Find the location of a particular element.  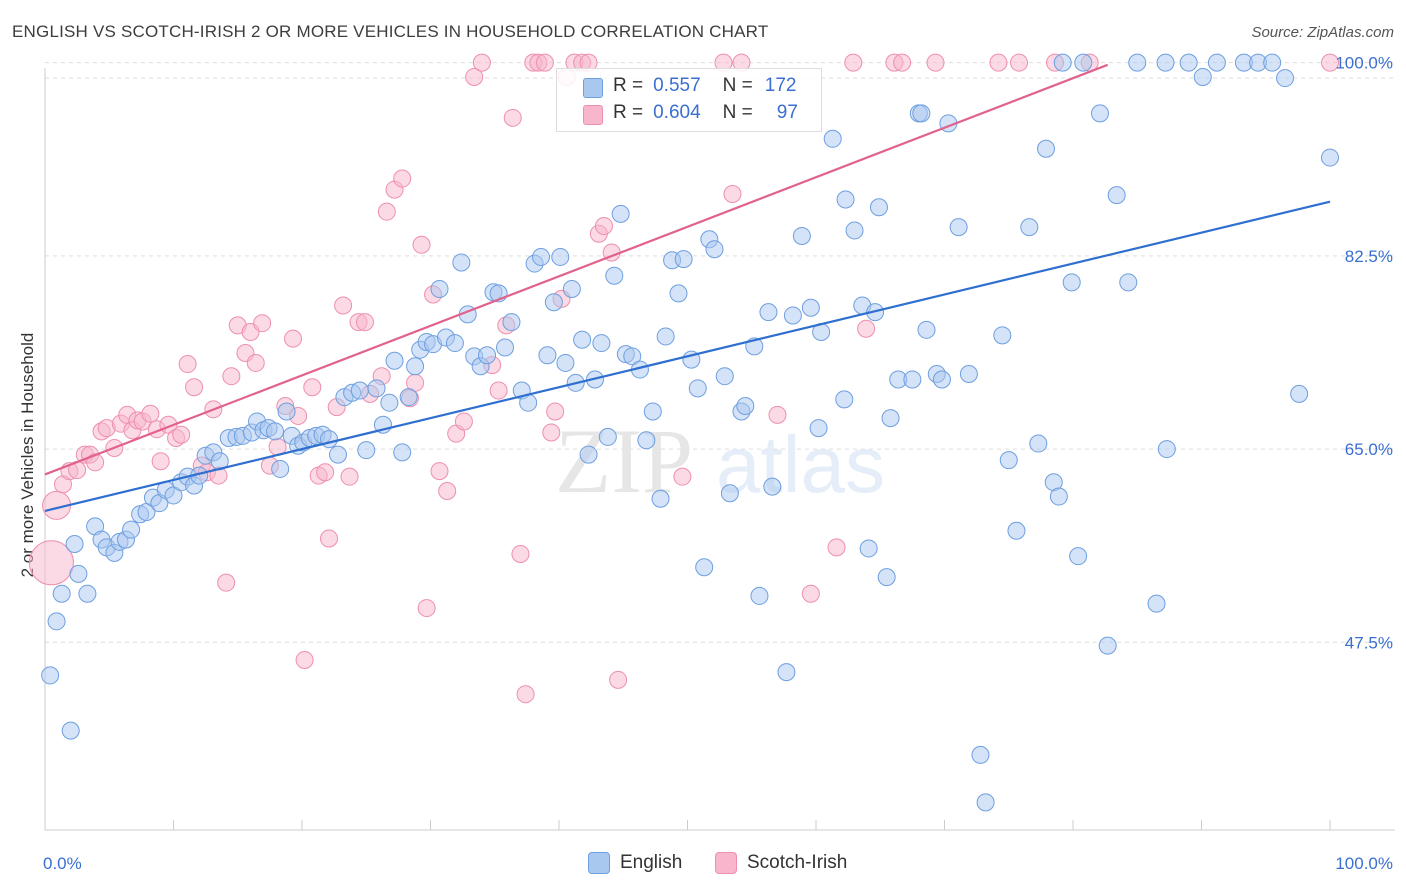

scotch-r-label: R = is located at coordinates (628, 112).